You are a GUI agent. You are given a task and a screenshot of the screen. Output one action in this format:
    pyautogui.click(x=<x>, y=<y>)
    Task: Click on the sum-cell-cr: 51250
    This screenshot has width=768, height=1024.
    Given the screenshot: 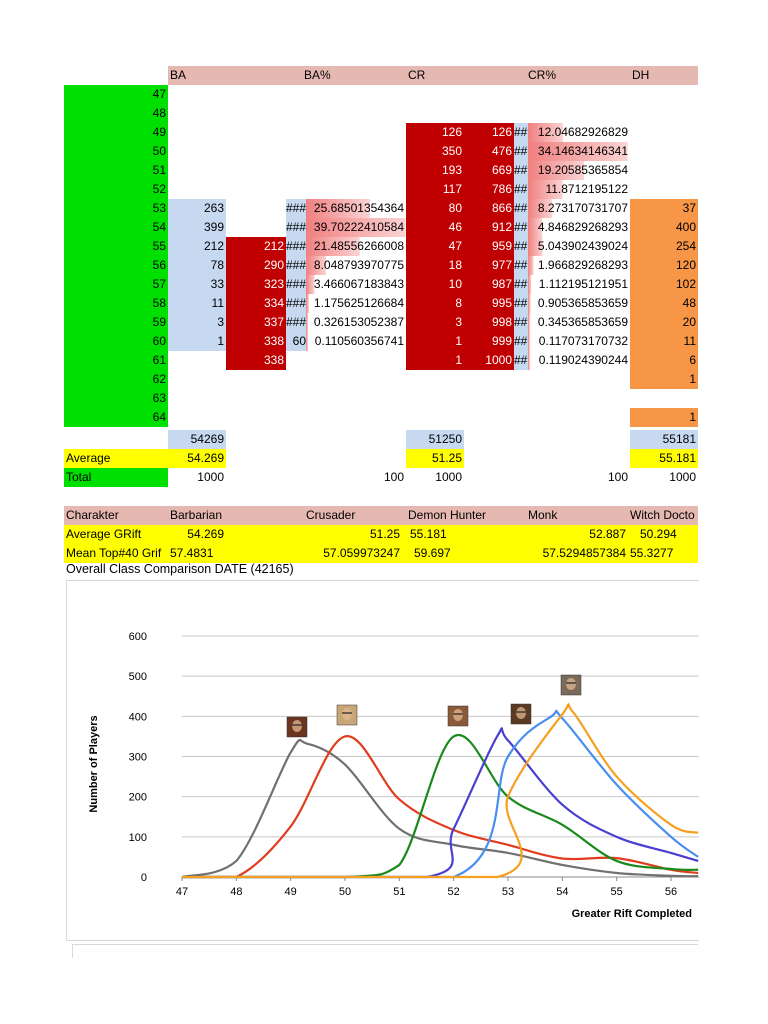 What is the action you would take?
    pyautogui.click(x=435, y=439)
    